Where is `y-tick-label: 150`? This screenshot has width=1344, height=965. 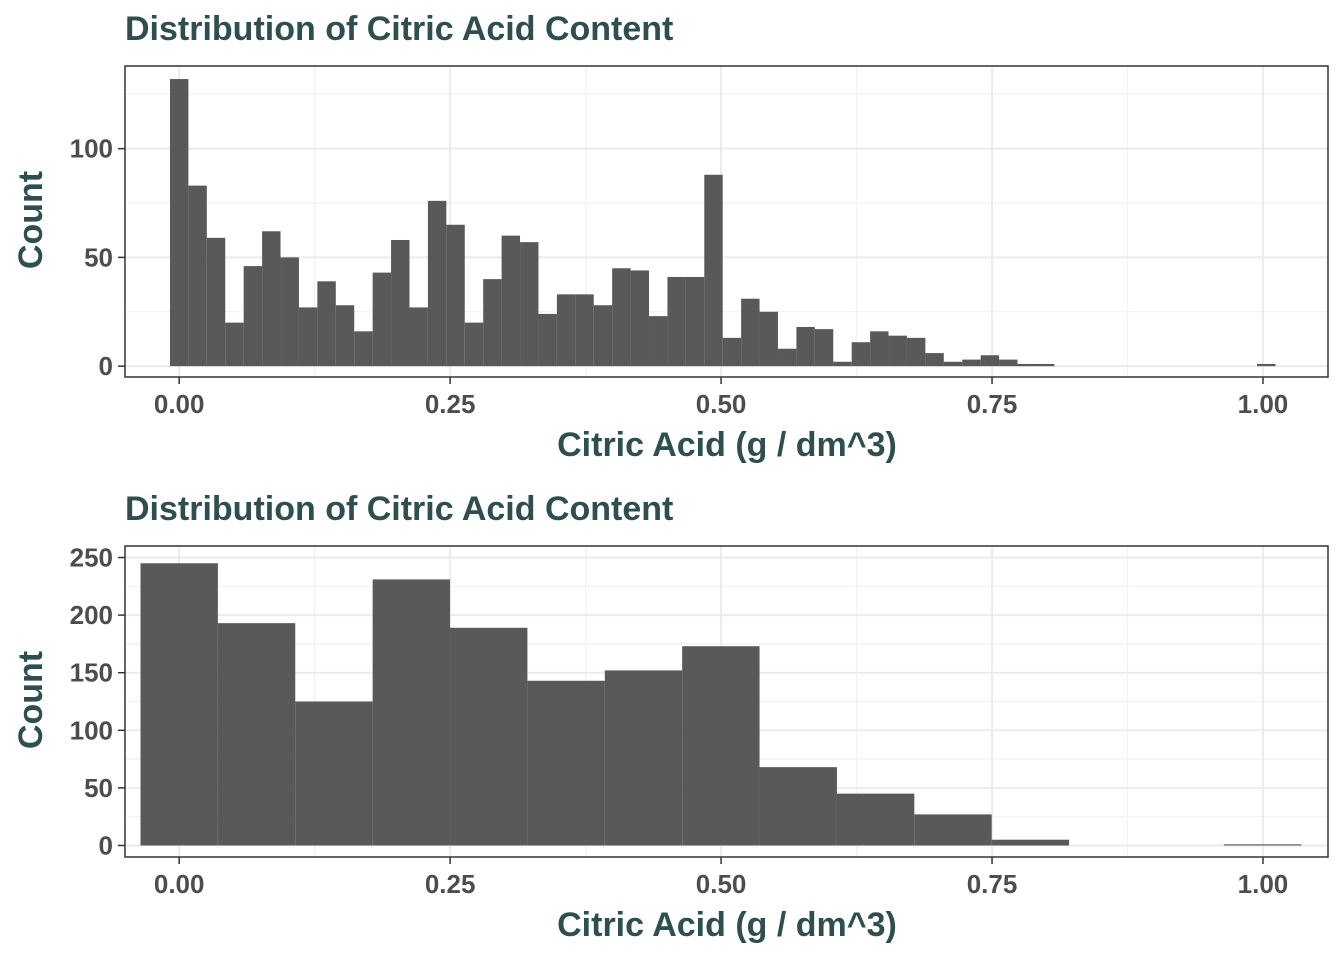
y-tick-label: 150 is located at coordinates (91, 673).